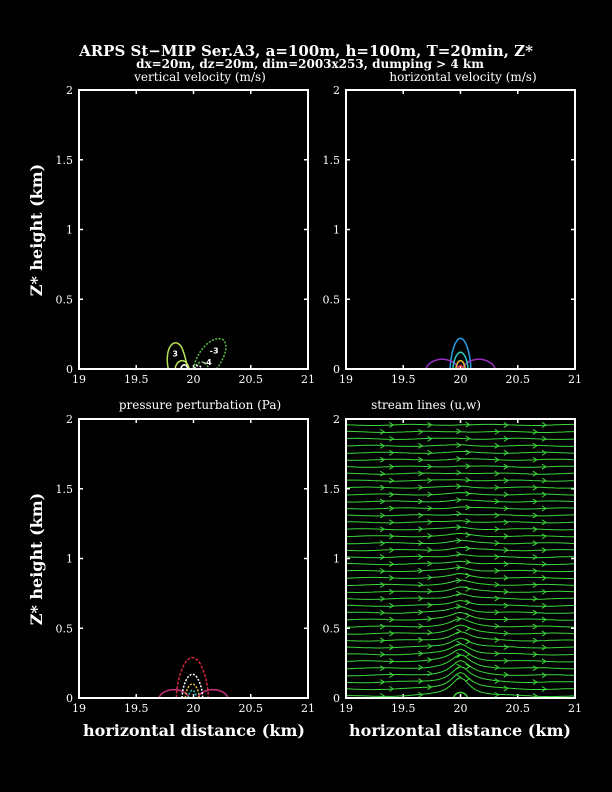  Describe the element at coordinates (336, 90) in the screenshot. I see `y-tick-label: 2` at that location.